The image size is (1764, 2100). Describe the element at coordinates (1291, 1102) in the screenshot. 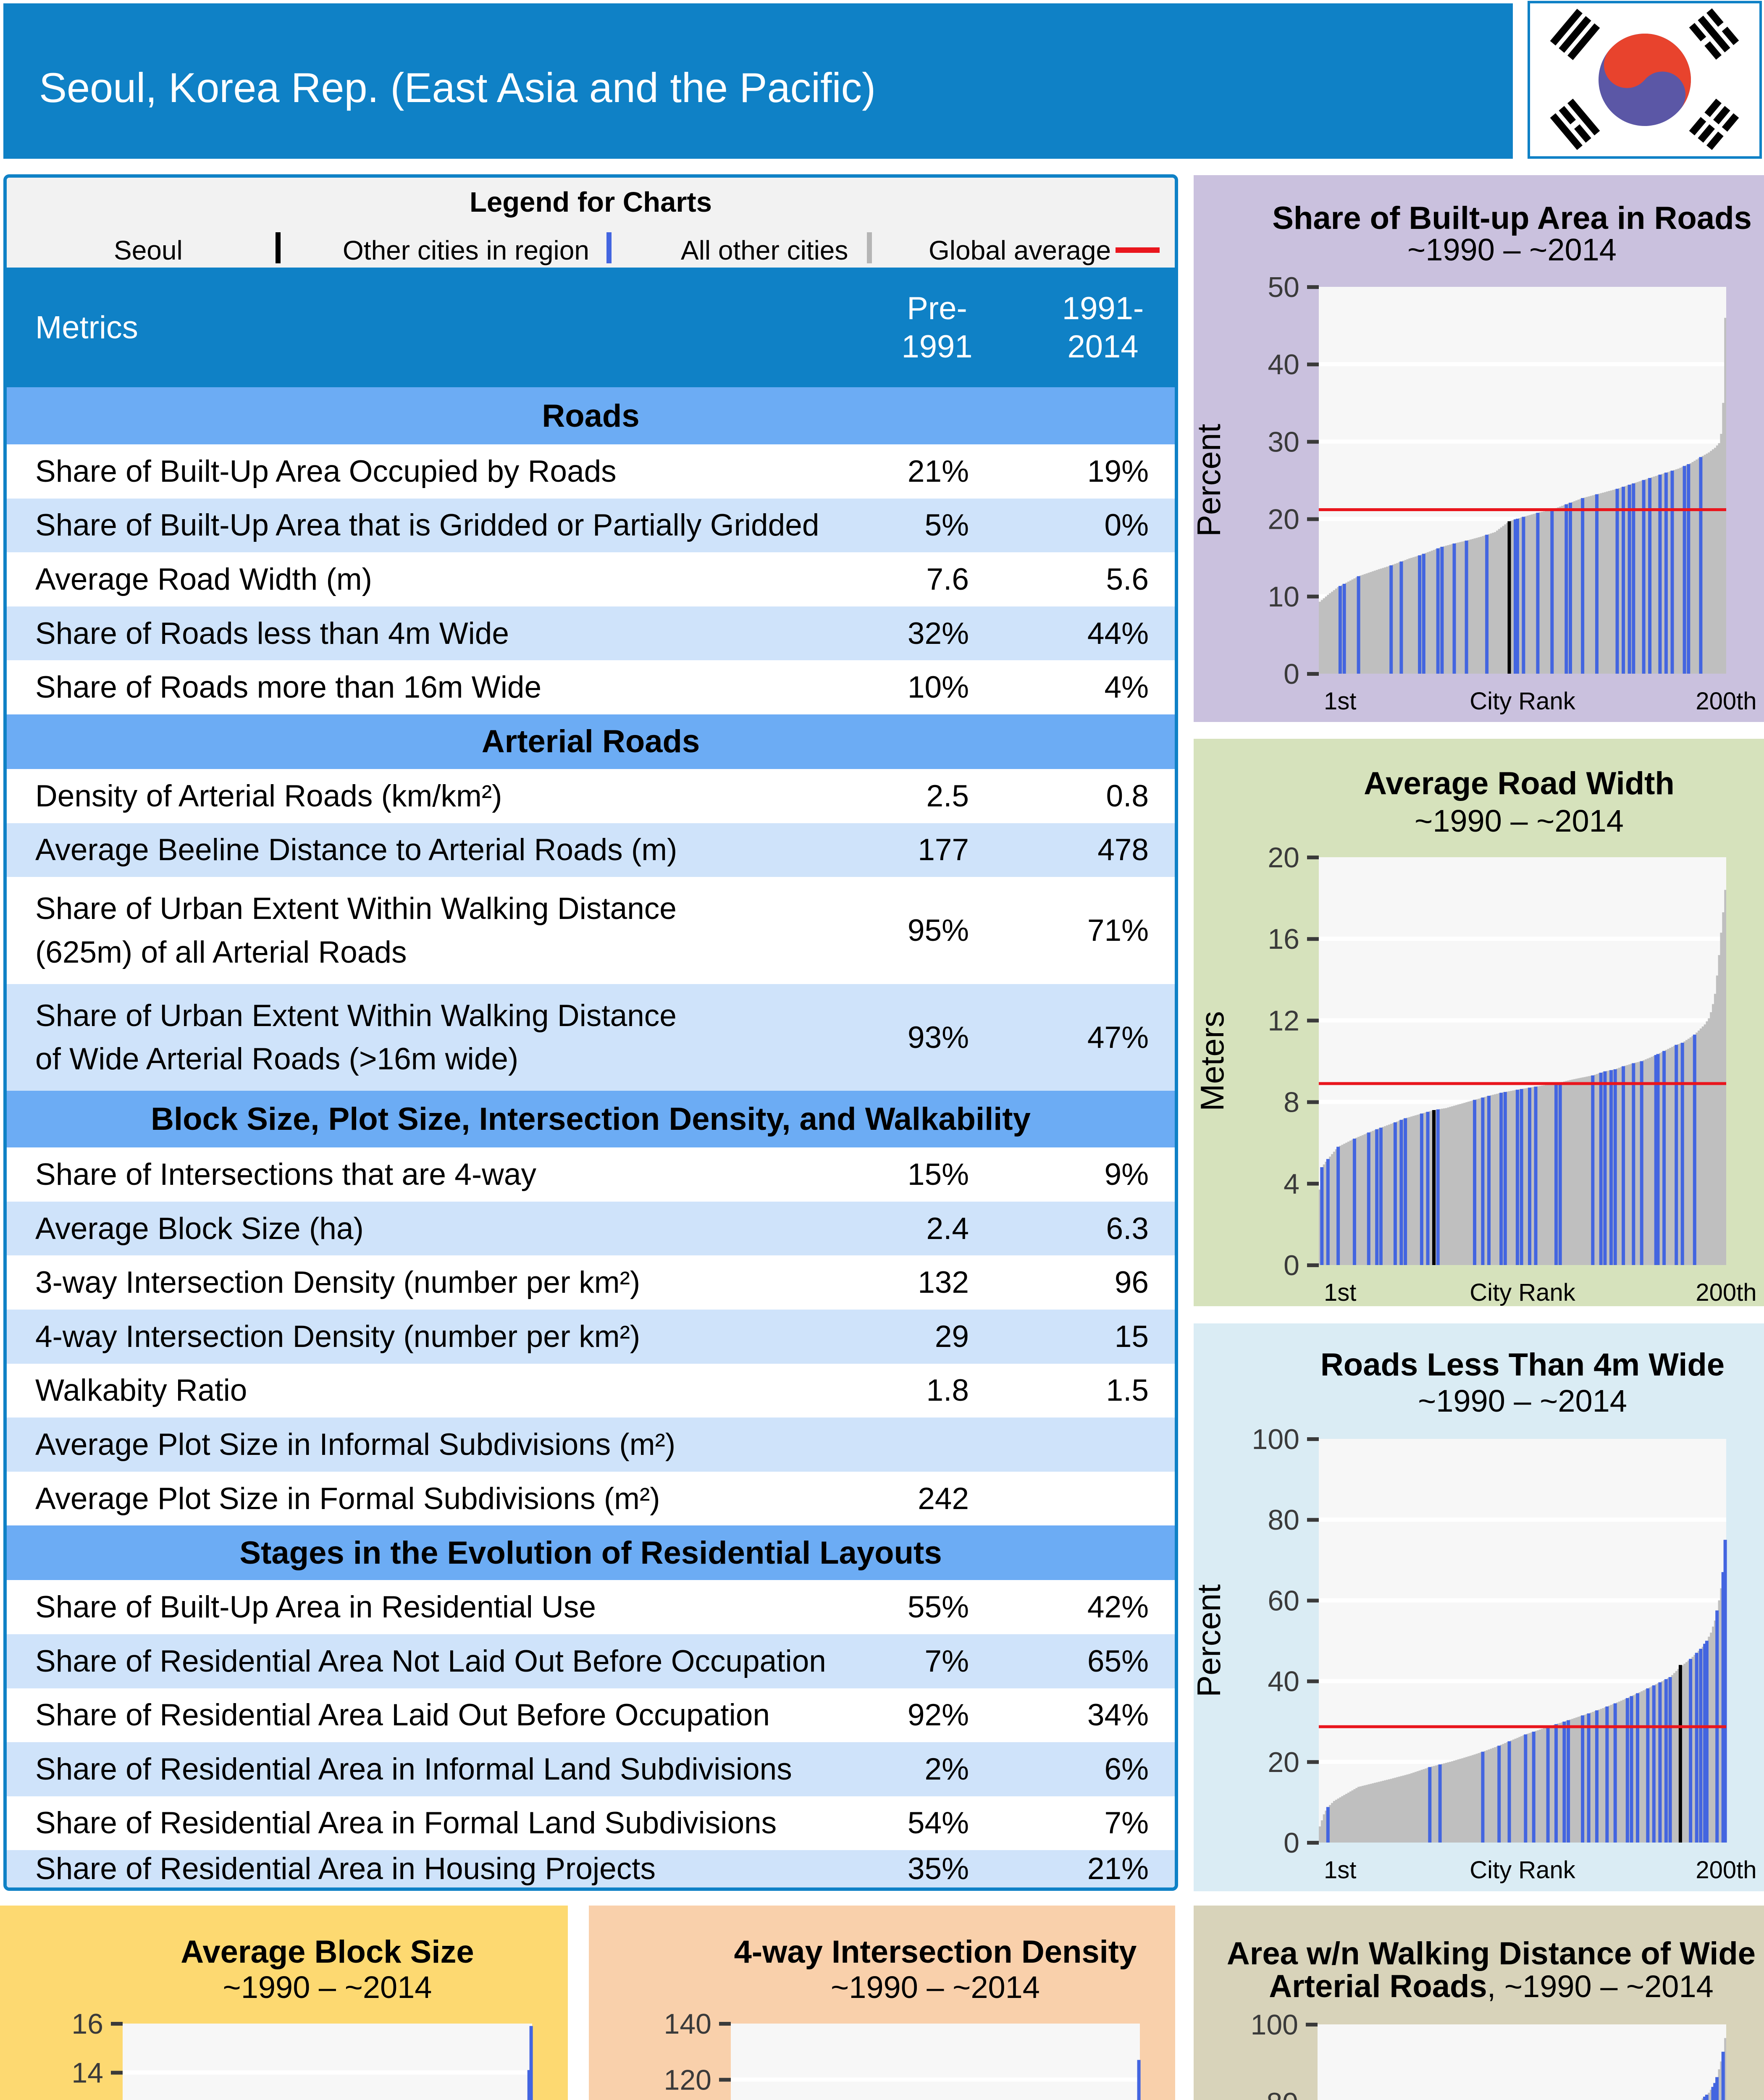

I see `svg-text: 8` at that location.